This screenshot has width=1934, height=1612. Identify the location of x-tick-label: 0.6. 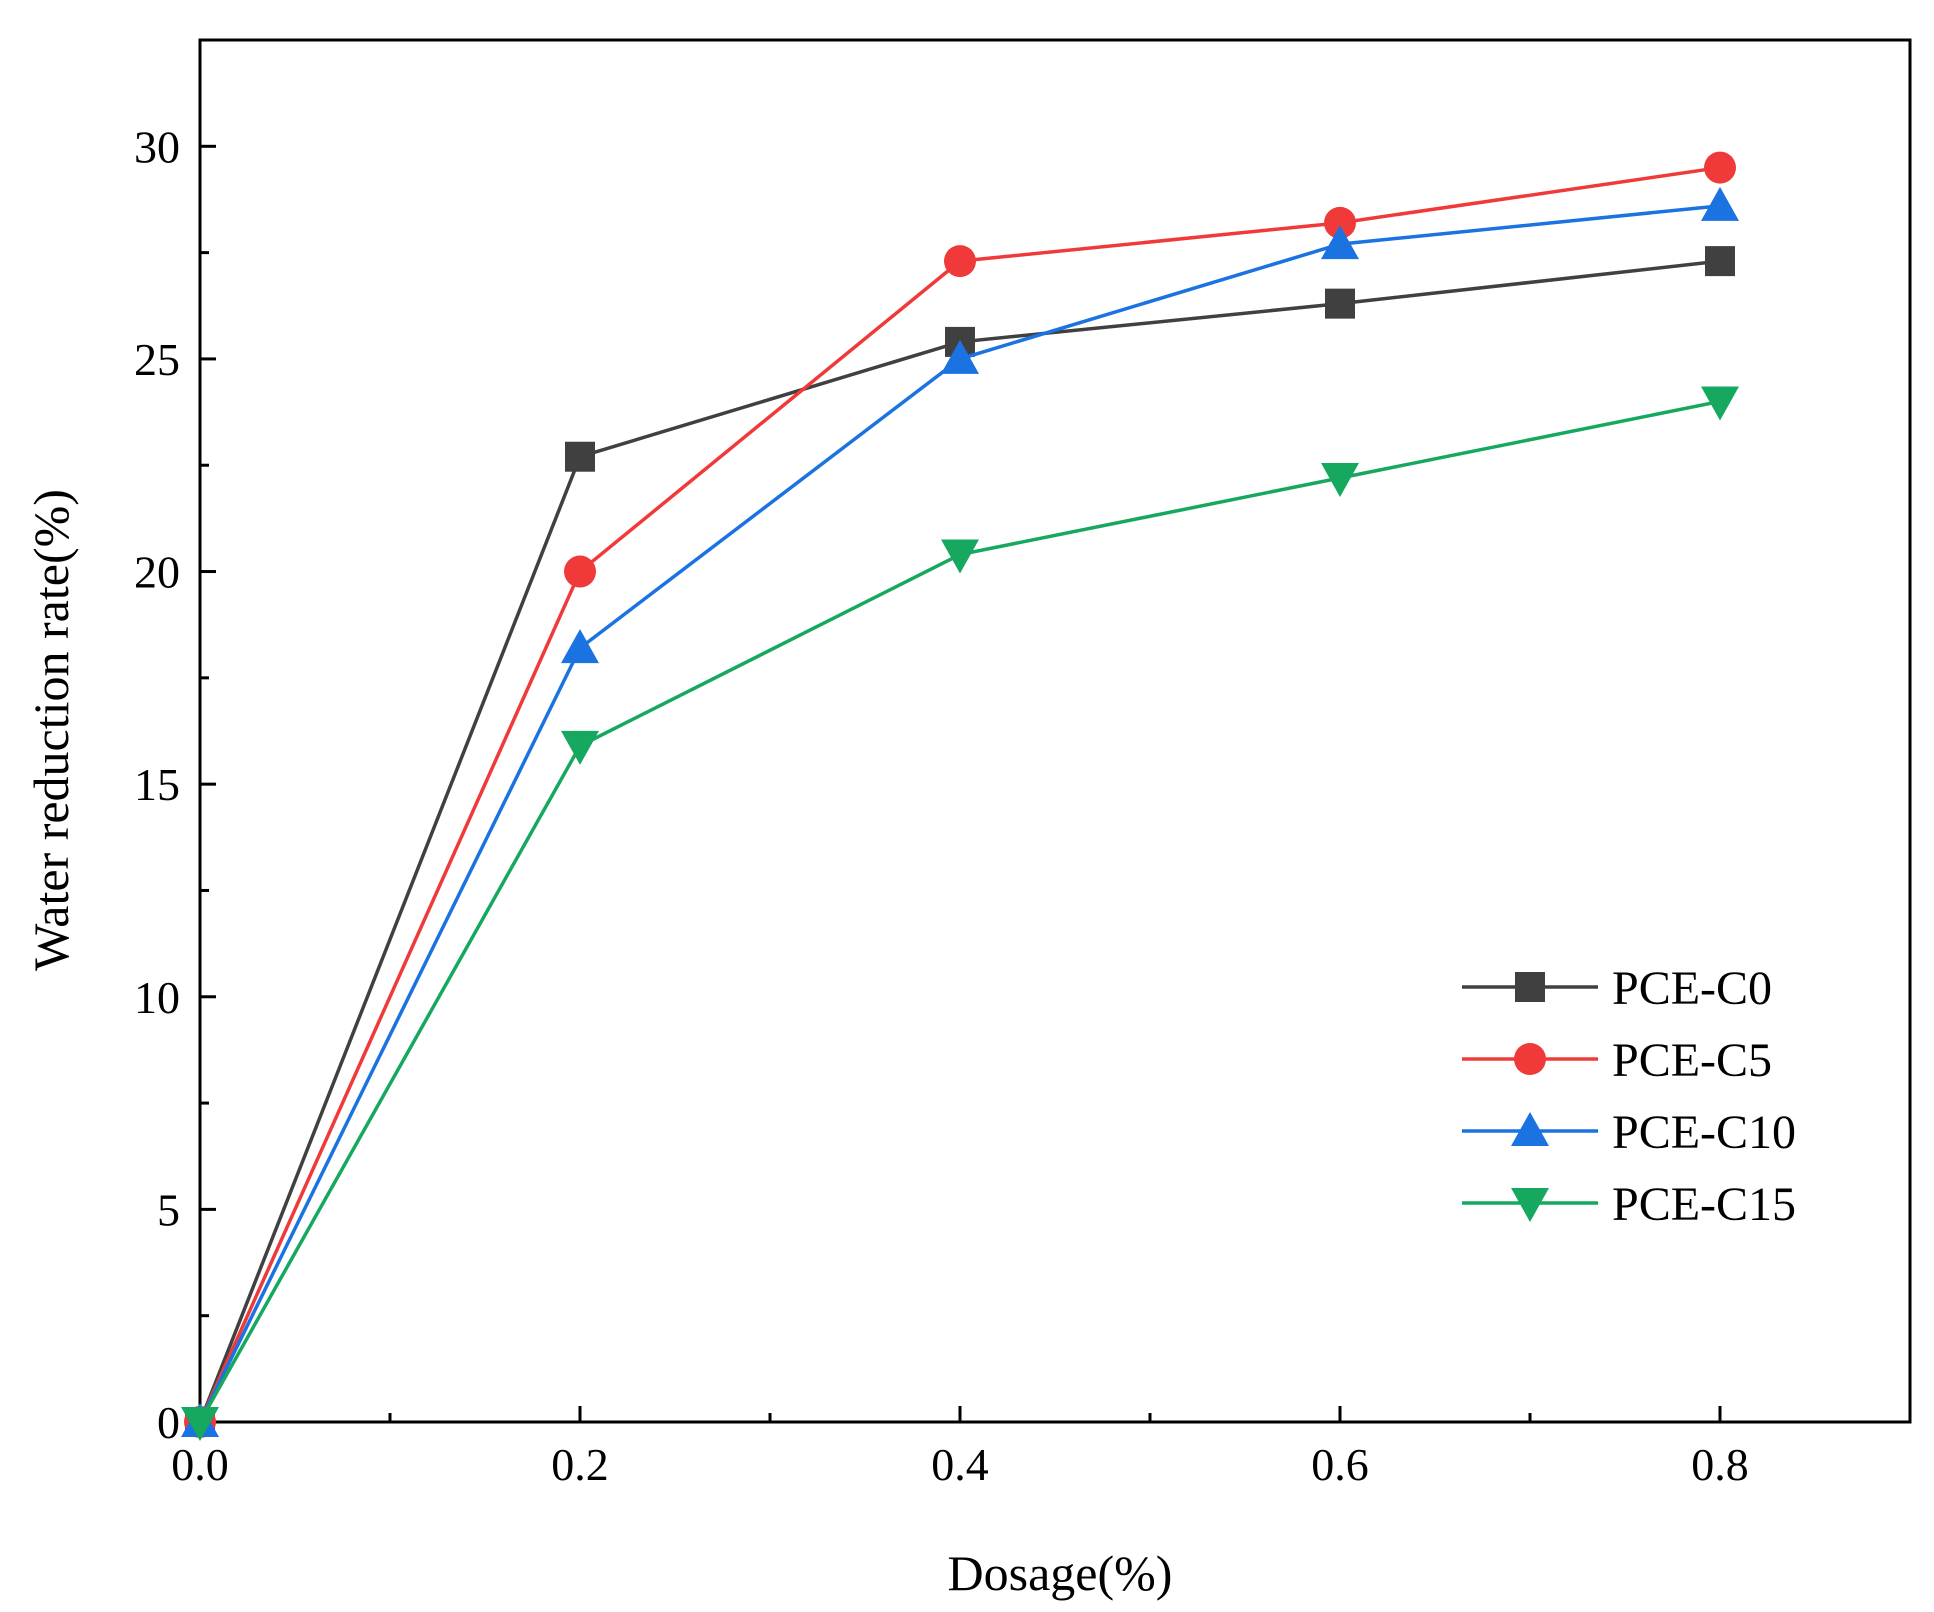
(1340, 1464).